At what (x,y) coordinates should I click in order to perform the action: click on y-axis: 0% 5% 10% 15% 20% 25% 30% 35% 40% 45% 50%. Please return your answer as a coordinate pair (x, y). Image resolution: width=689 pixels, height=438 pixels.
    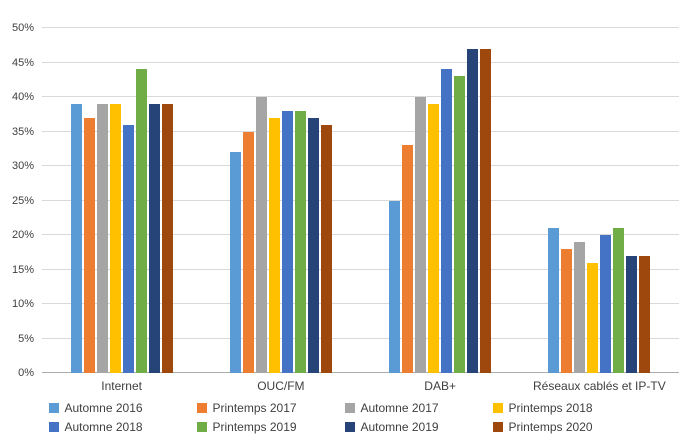
    Looking at the image, I should click on (21, 200).